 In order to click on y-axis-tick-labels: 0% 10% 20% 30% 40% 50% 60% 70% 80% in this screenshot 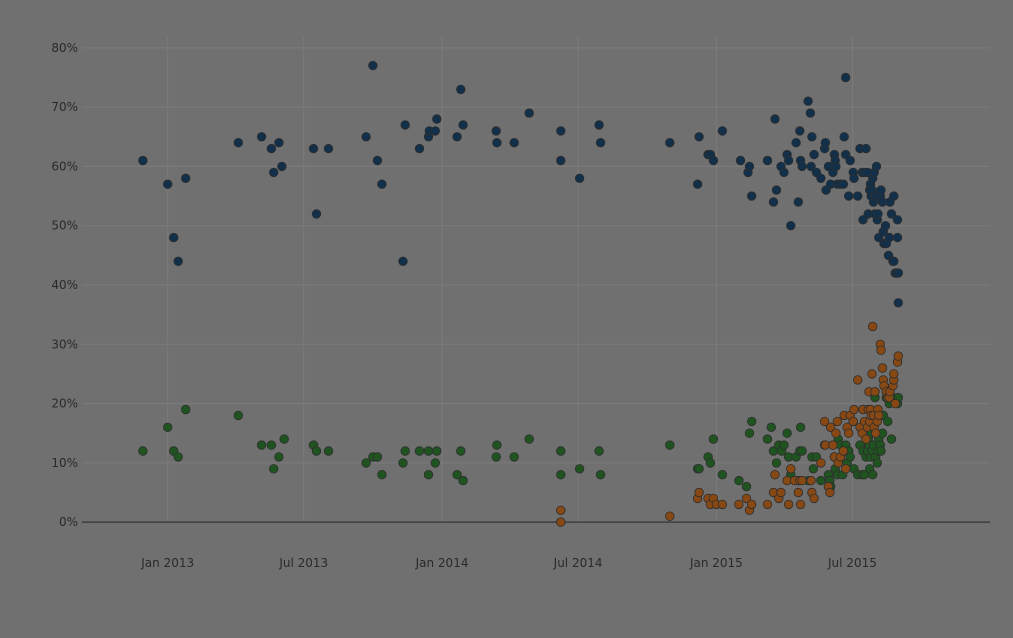, I will do `click(64, 285)`.